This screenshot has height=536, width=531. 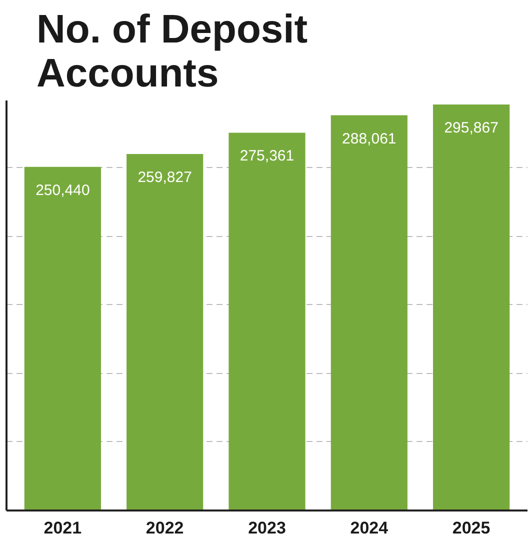 I want to click on chart-title: No. of Deposit Accounts, so click(x=172, y=52).